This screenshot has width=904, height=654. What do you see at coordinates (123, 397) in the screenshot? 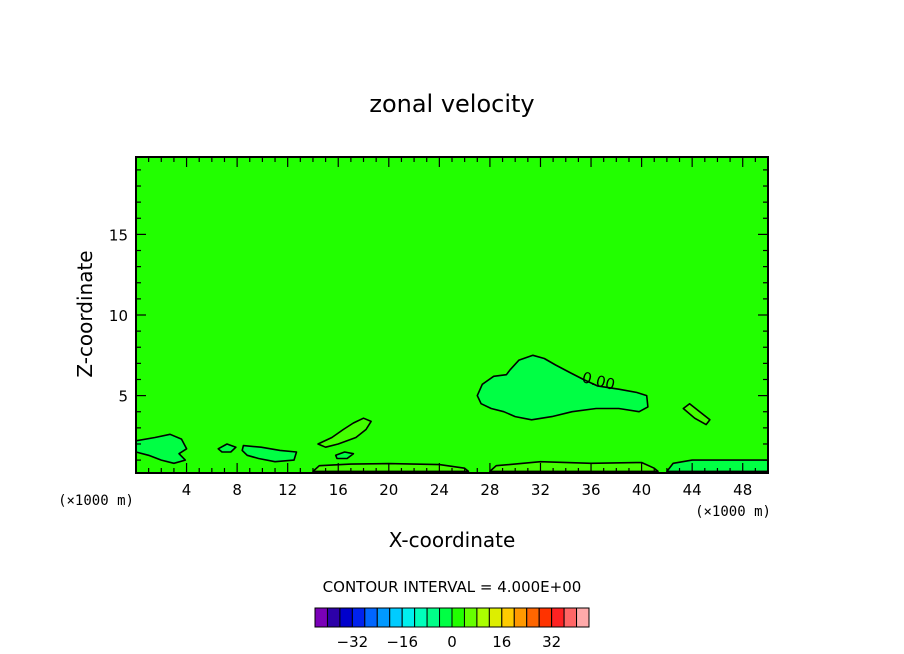
I see `y-tick-label: 5` at bounding box center [123, 397].